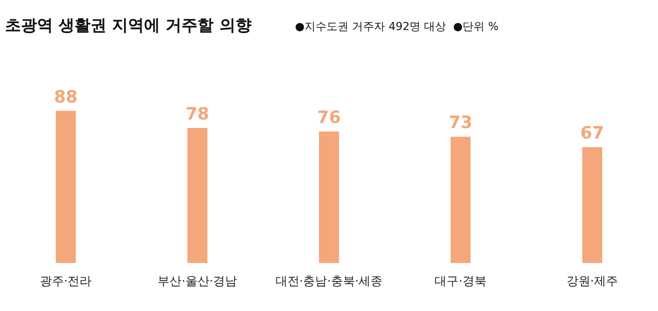 The image size is (658, 311). Describe the element at coordinates (198, 281) in the screenshot. I see `x-tick-label: 부산·울산·경남` at that location.